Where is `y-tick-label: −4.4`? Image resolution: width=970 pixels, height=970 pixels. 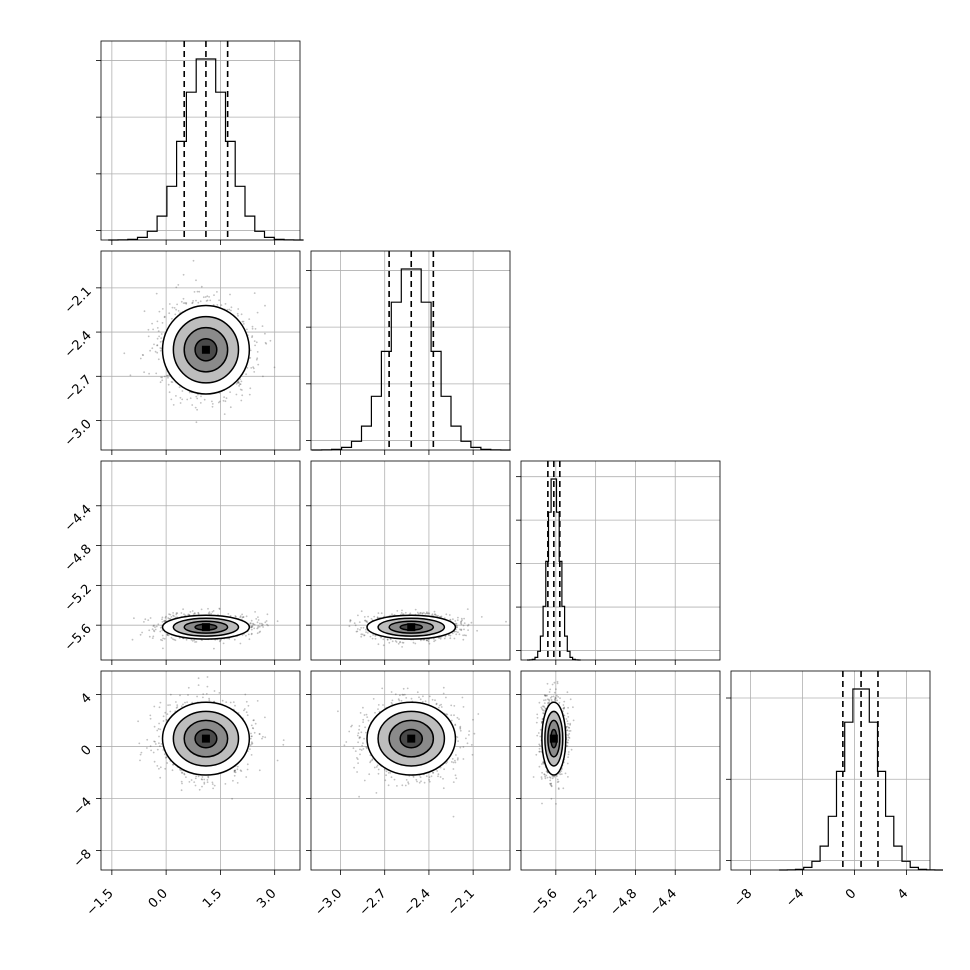
y-tick-label: −4.4 is located at coordinates (78, 518).